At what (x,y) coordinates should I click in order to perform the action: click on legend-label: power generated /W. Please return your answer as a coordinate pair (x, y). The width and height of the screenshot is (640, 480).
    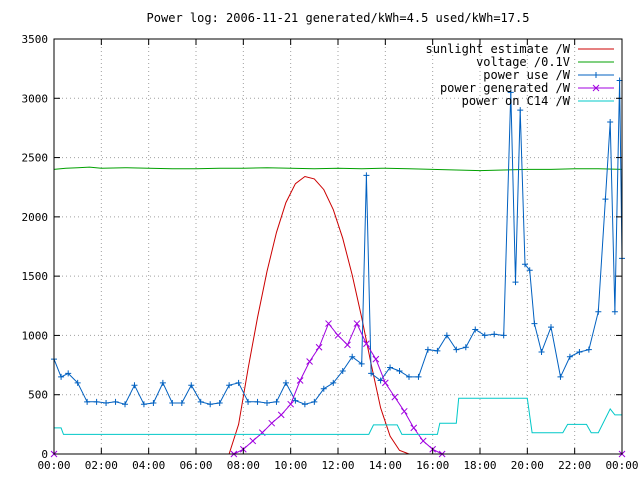
    Looking at the image, I should click on (505, 88).